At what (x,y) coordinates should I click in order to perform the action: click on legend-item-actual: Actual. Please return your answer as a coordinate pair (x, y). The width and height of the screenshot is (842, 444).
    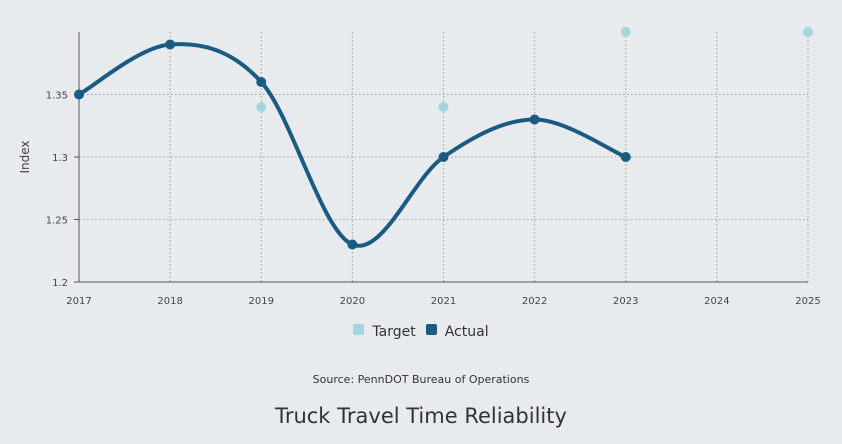
    Looking at the image, I should click on (457, 331).